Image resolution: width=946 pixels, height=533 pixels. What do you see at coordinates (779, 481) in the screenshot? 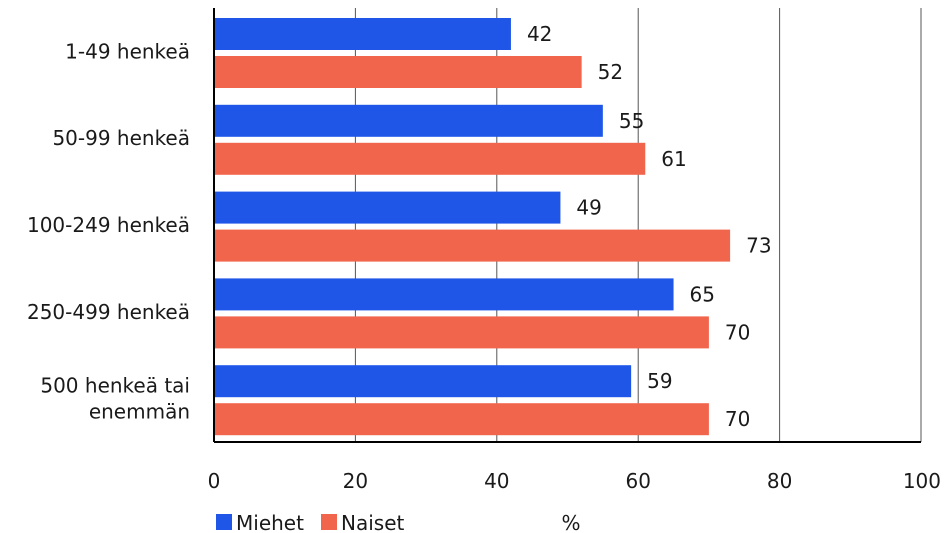
I see `x-tick-label: 80` at bounding box center [779, 481].